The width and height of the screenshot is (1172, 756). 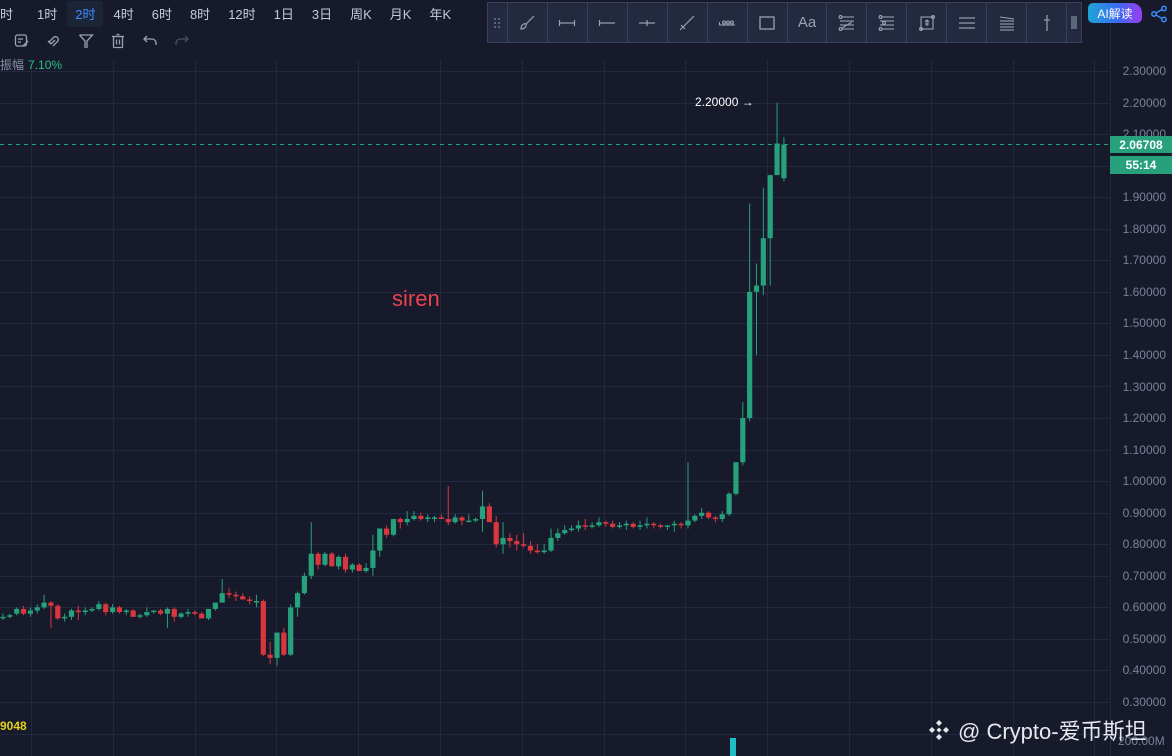 I want to click on price-axis-label: 2.20000, so click(x=1144, y=102).